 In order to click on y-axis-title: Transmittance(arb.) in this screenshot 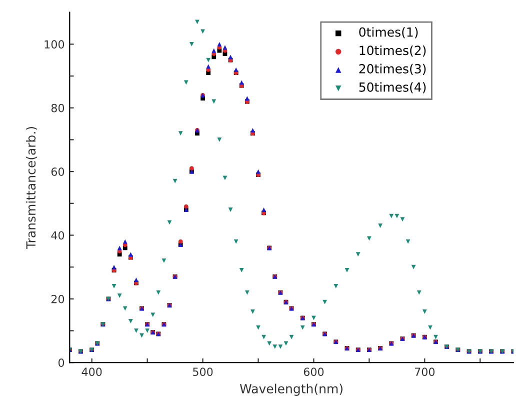, I will do `click(32, 188)`.